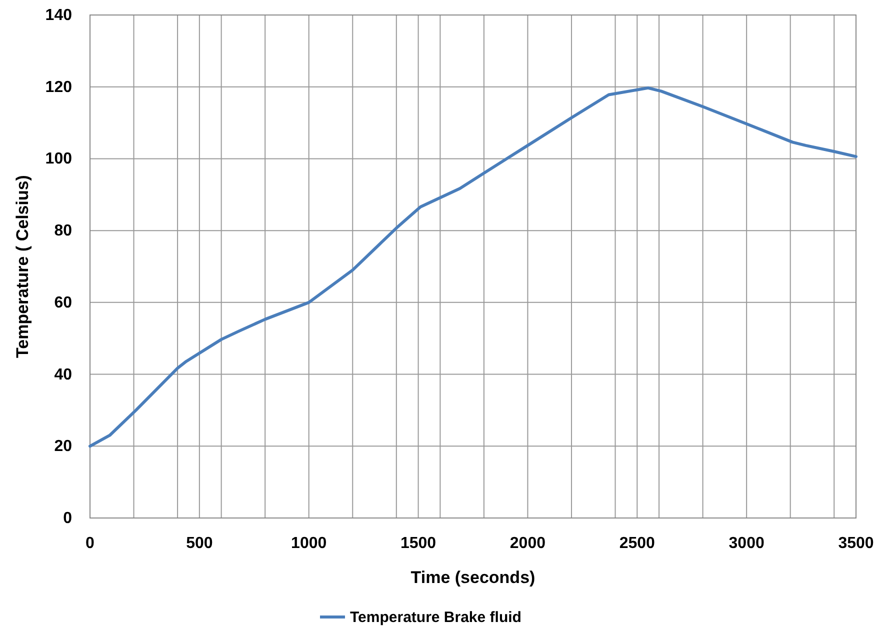 This screenshot has width=881, height=636. What do you see at coordinates (473, 577) in the screenshot?
I see `x-axis-title: Time (seconds)` at bounding box center [473, 577].